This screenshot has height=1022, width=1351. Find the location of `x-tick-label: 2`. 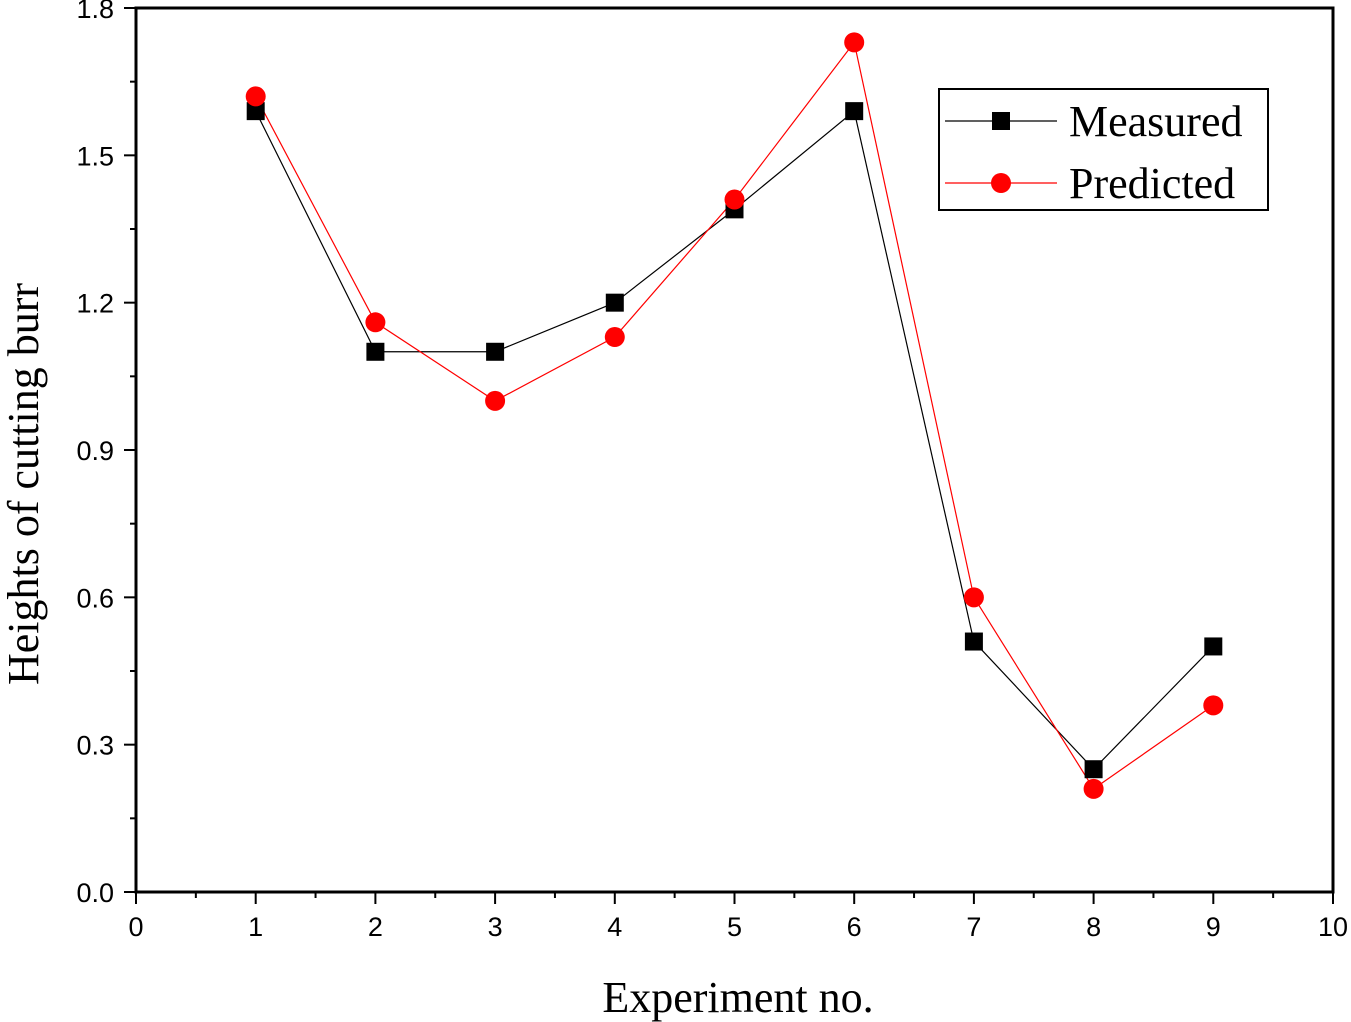

x-tick-label: 2 is located at coordinates (375, 927).